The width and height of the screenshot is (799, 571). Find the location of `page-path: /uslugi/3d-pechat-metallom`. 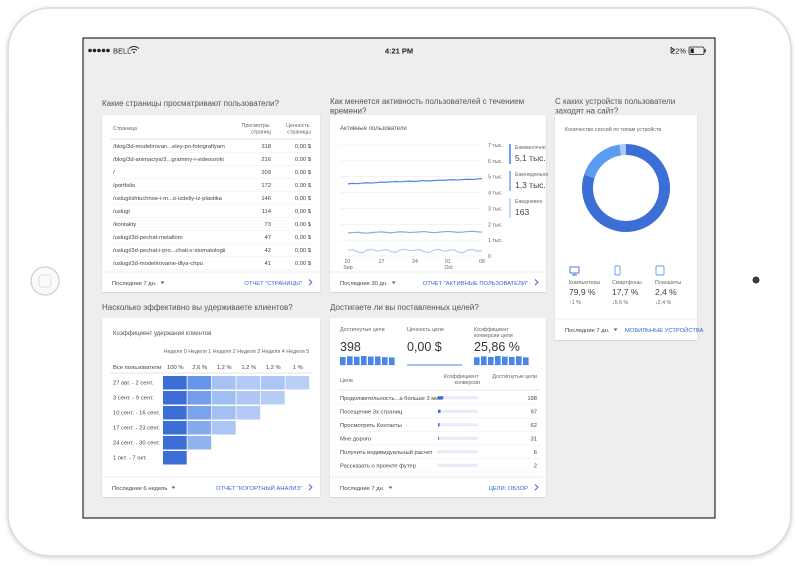

page-path: /uslugi/3d-pechat-metallom is located at coordinates (148, 238).